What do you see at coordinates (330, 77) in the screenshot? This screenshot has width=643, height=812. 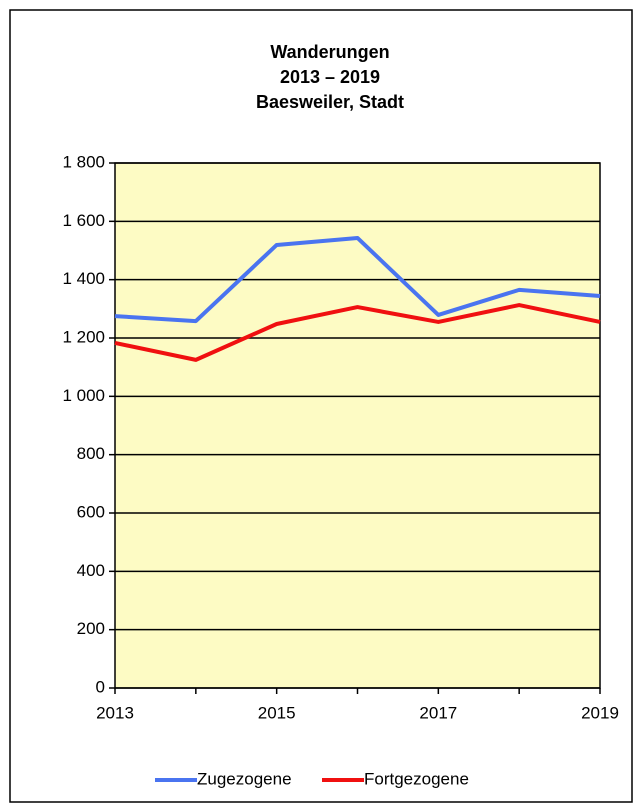 I see `chart-title: 2013 – 2019` at bounding box center [330, 77].